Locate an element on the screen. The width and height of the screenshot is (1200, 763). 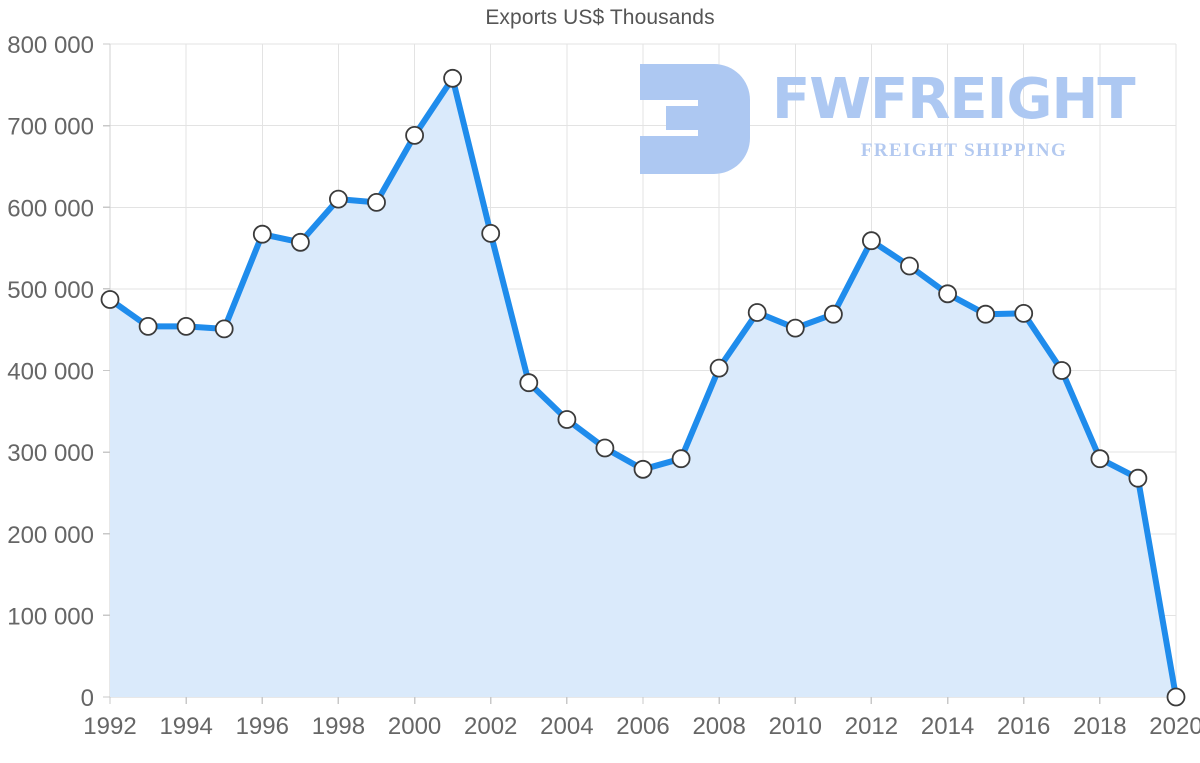
y-axis-tick-label: 700 000 is located at coordinates (50, 127).